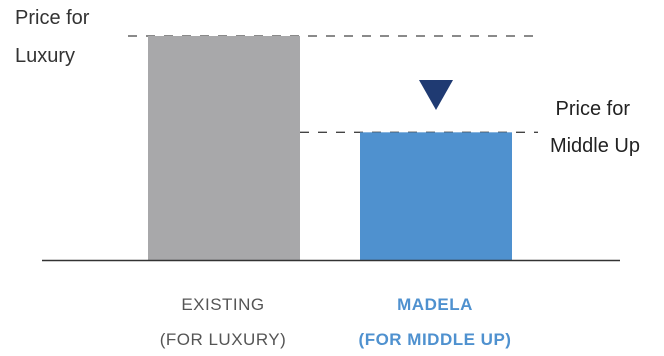  What do you see at coordinates (435, 304) in the screenshot?
I see `category-label-madela-line1: MADELA` at bounding box center [435, 304].